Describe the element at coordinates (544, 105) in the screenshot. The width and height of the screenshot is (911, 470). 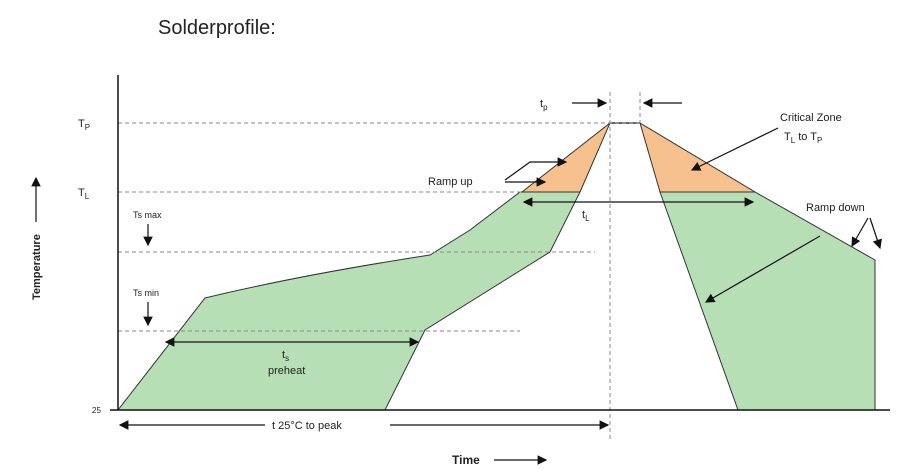
I see `tp-time-label: tp` at that location.